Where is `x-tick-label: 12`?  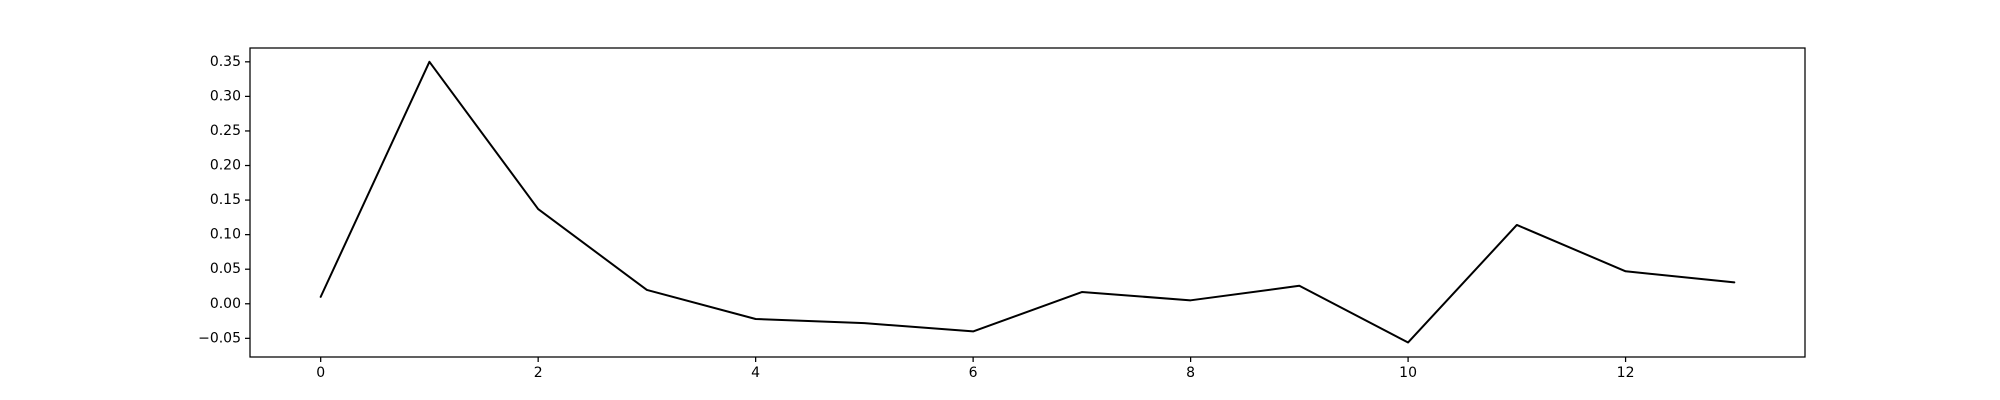
x-tick-label: 12 is located at coordinates (1626, 373).